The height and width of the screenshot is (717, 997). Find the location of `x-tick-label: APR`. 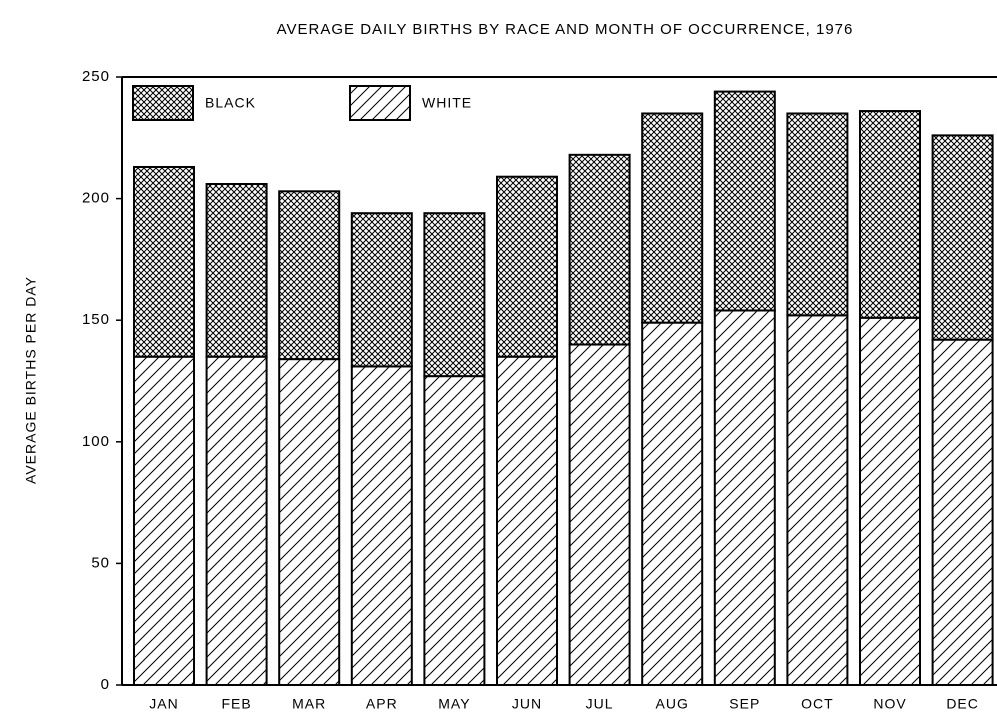

x-tick-label: APR is located at coordinates (382, 704).